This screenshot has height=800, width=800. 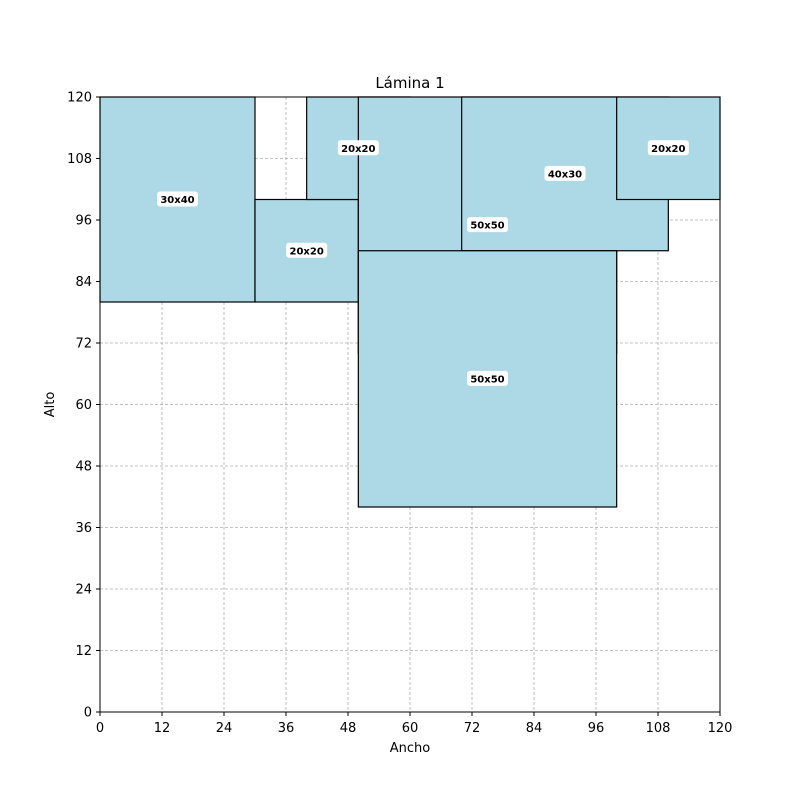 What do you see at coordinates (409, 83) in the screenshot?
I see `chart-title: Lámina 1` at bounding box center [409, 83].